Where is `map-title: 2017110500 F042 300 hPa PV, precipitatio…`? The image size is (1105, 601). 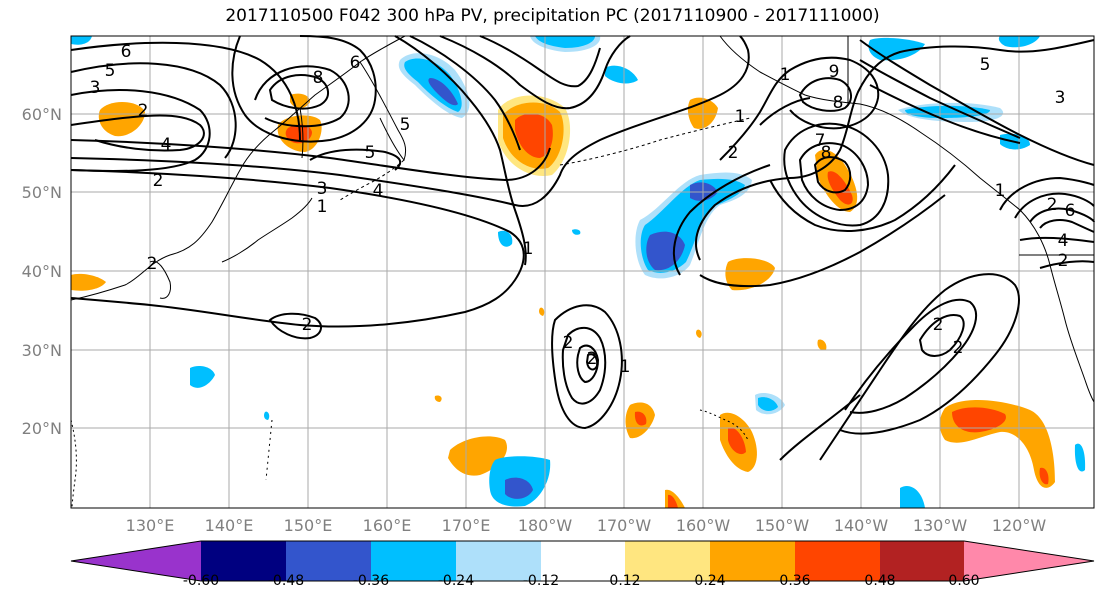 map-title: 2017110500 F042 300 hPa PV, precipitatio… is located at coordinates (552, 16).